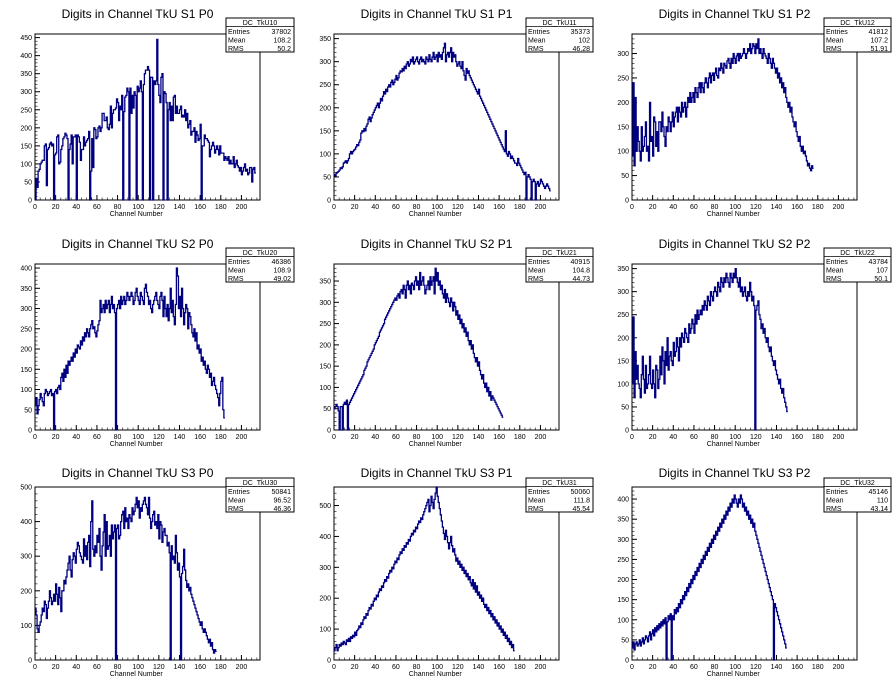 Image resolution: width=896 pixels, height=690 pixels. What do you see at coordinates (581, 492) in the screenshot?
I see `stats-value: 50060` at bounding box center [581, 492].